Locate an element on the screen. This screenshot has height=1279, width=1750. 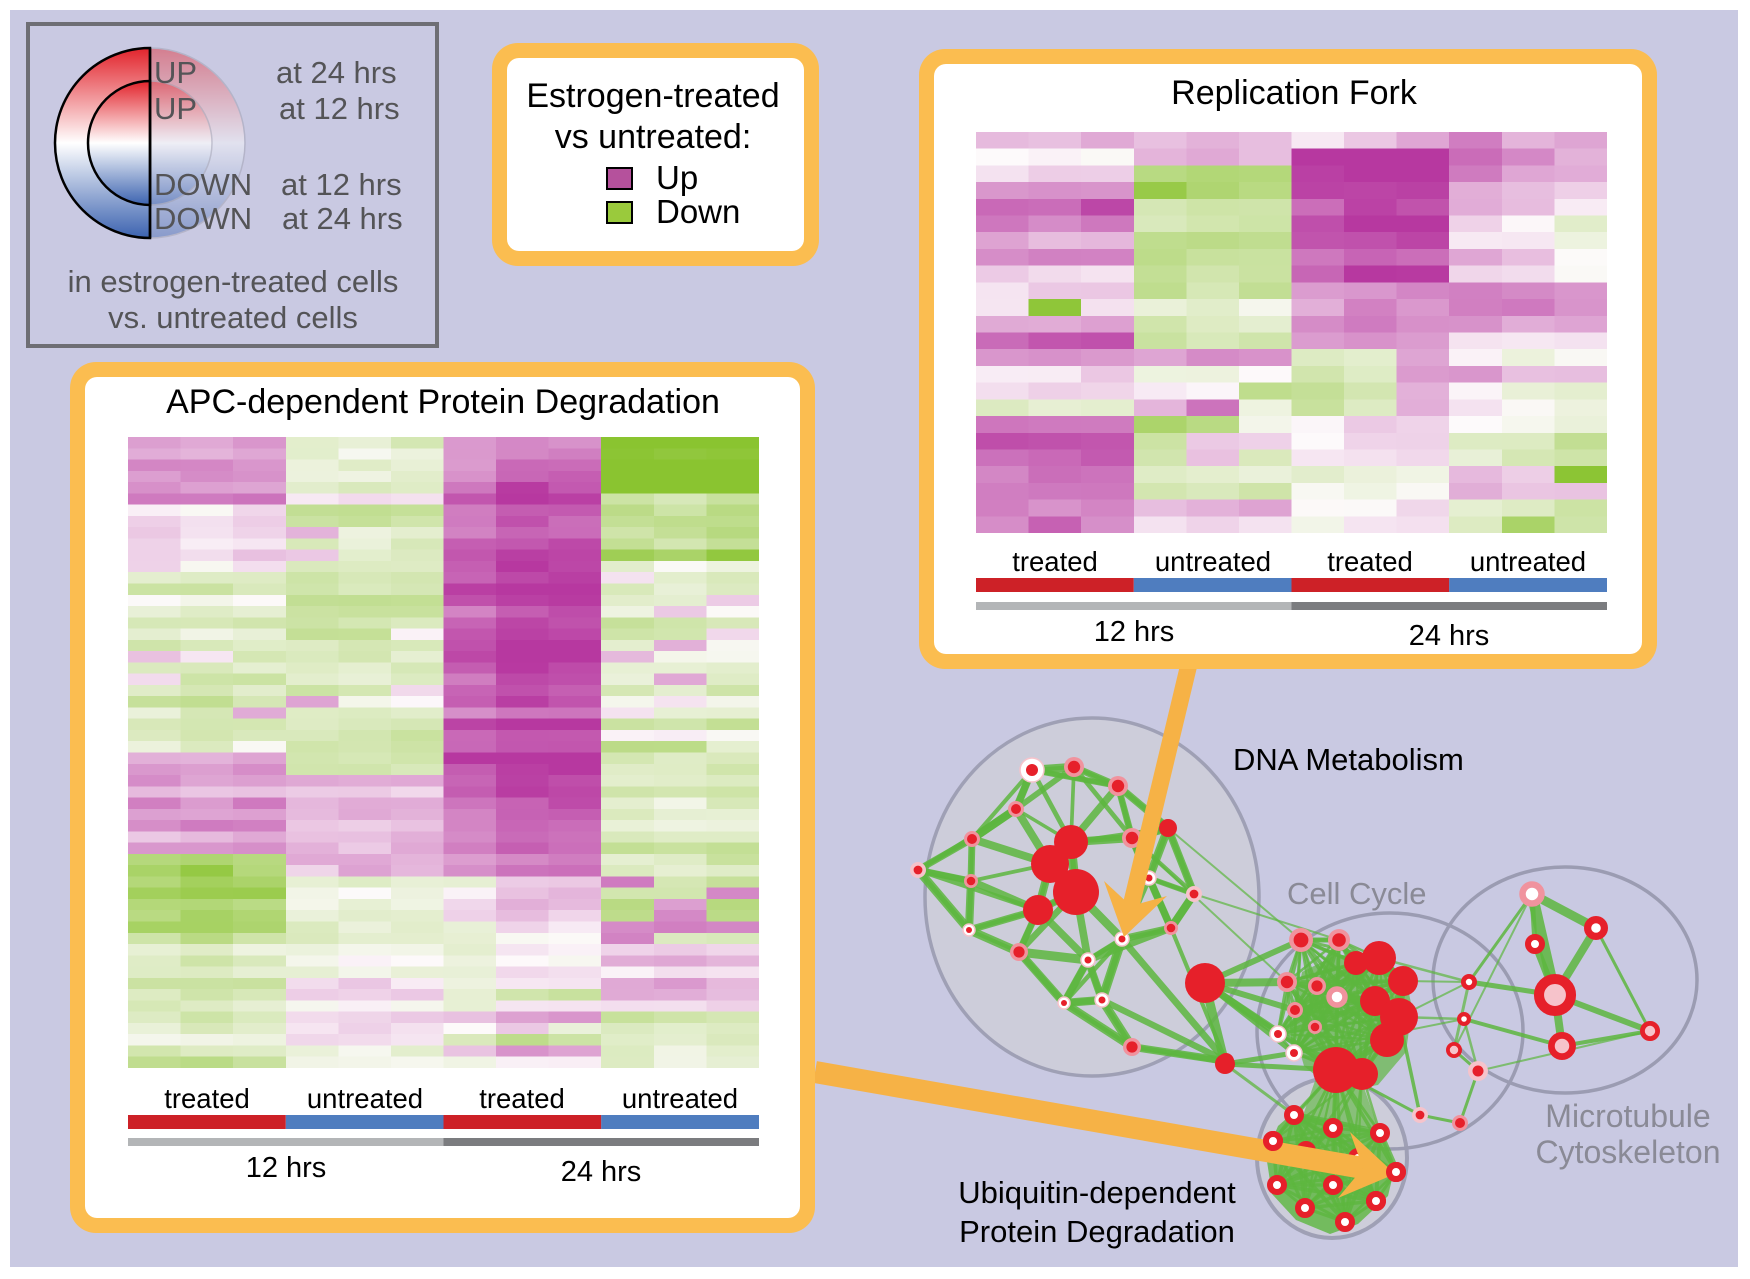
svg-text: vs. untreated cells is located at coordinates (233, 317).